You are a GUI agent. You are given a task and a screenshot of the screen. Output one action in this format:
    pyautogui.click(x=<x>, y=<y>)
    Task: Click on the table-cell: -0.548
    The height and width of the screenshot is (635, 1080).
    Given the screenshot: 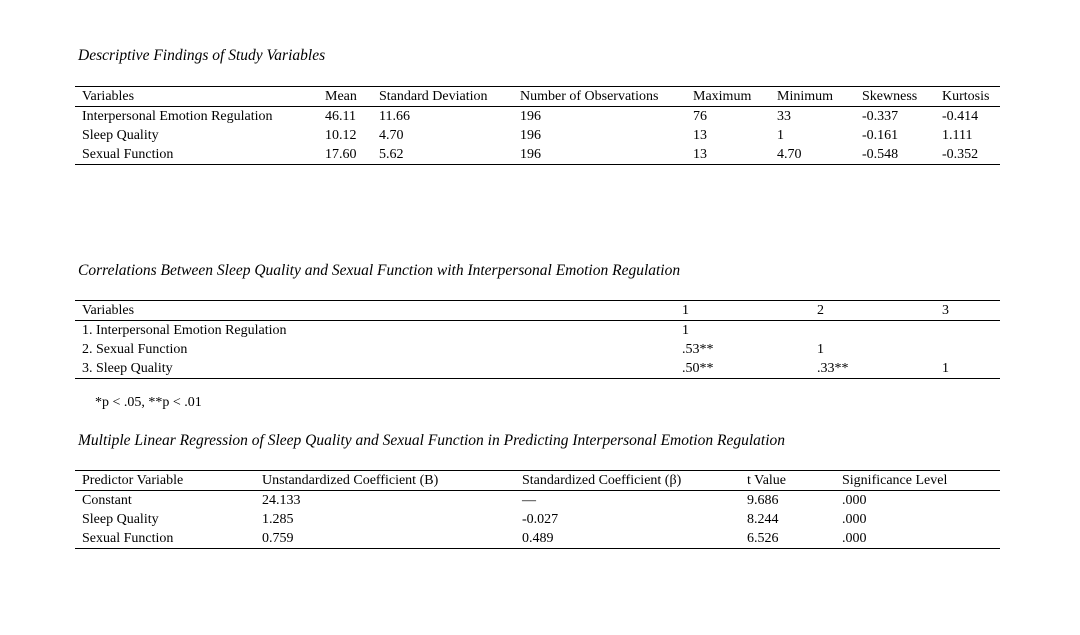 What is the action you would take?
    pyautogui.click(x=895, y=155)
    